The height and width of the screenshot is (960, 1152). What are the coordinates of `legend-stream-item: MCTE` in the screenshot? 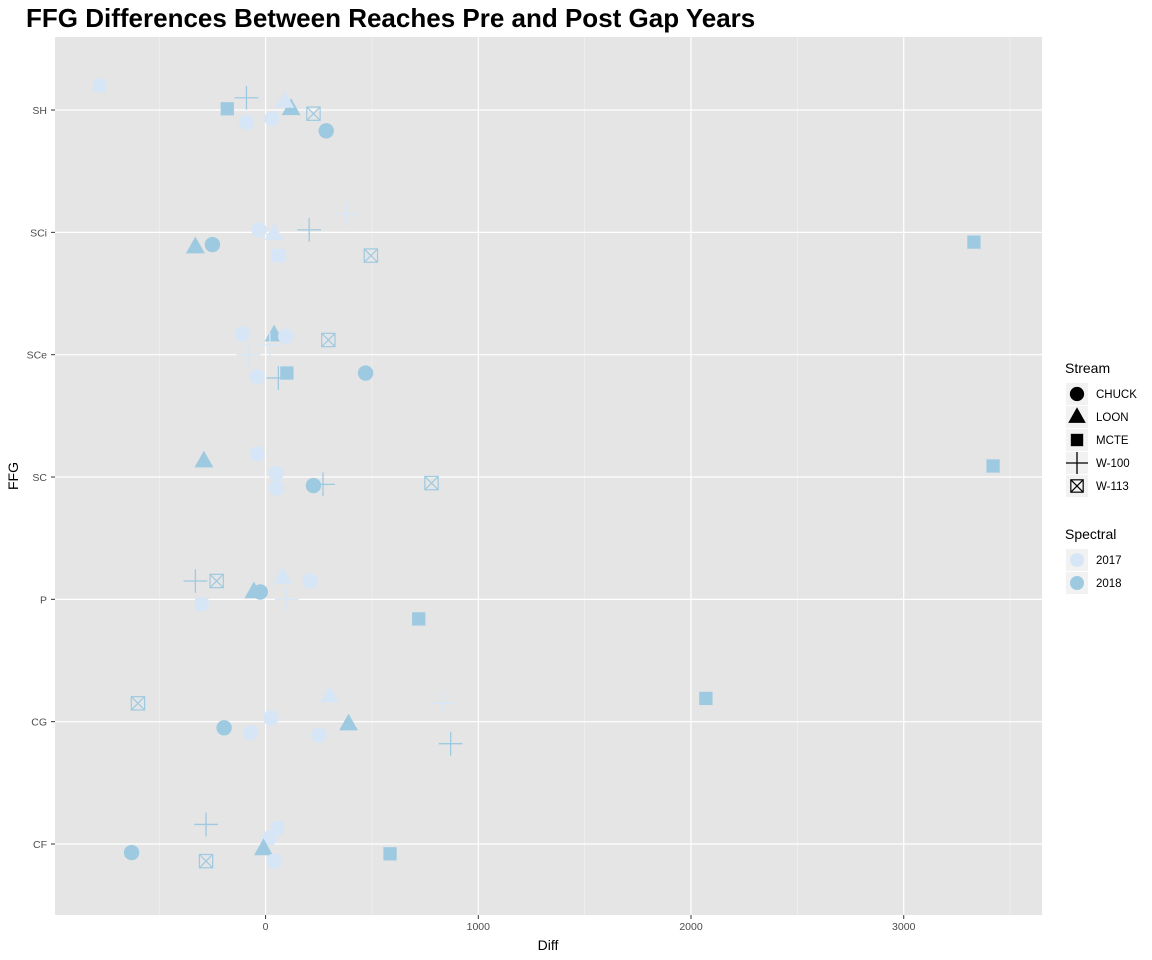 It's located at (1097, 440).